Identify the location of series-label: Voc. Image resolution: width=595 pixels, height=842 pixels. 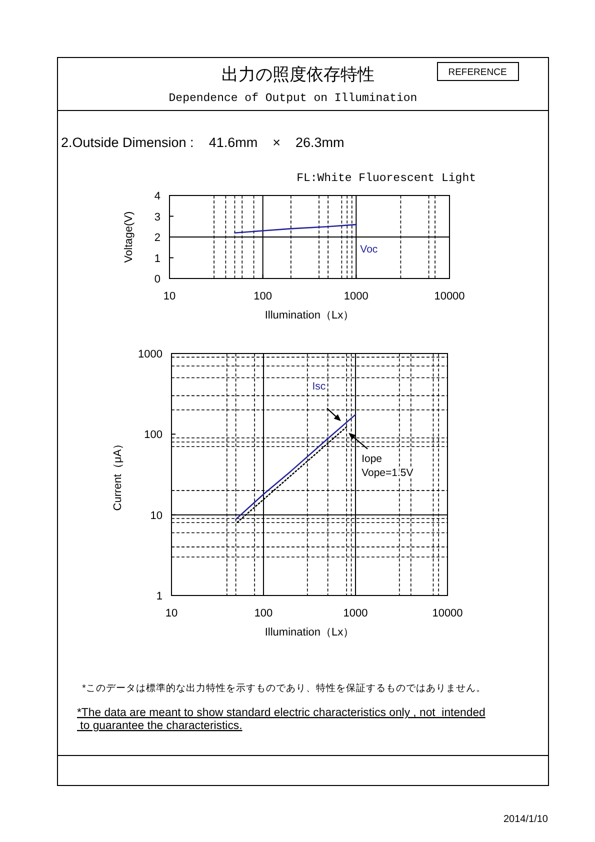
(369, 250).